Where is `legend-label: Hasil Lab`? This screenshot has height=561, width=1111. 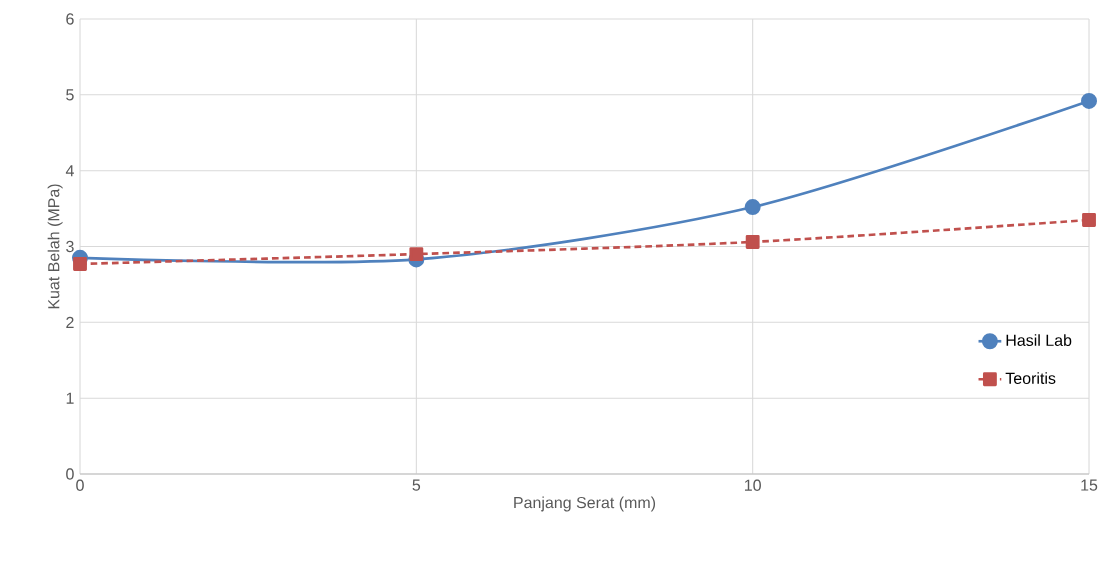 legend-label: Hasil Lab is located at coordinates (1039, 340).